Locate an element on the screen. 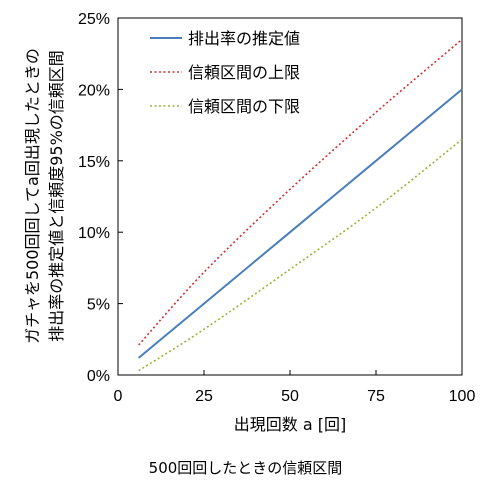 This screenshot has width=491, height=501. x-tick-label: 0 is located at coordinates (118, 396).